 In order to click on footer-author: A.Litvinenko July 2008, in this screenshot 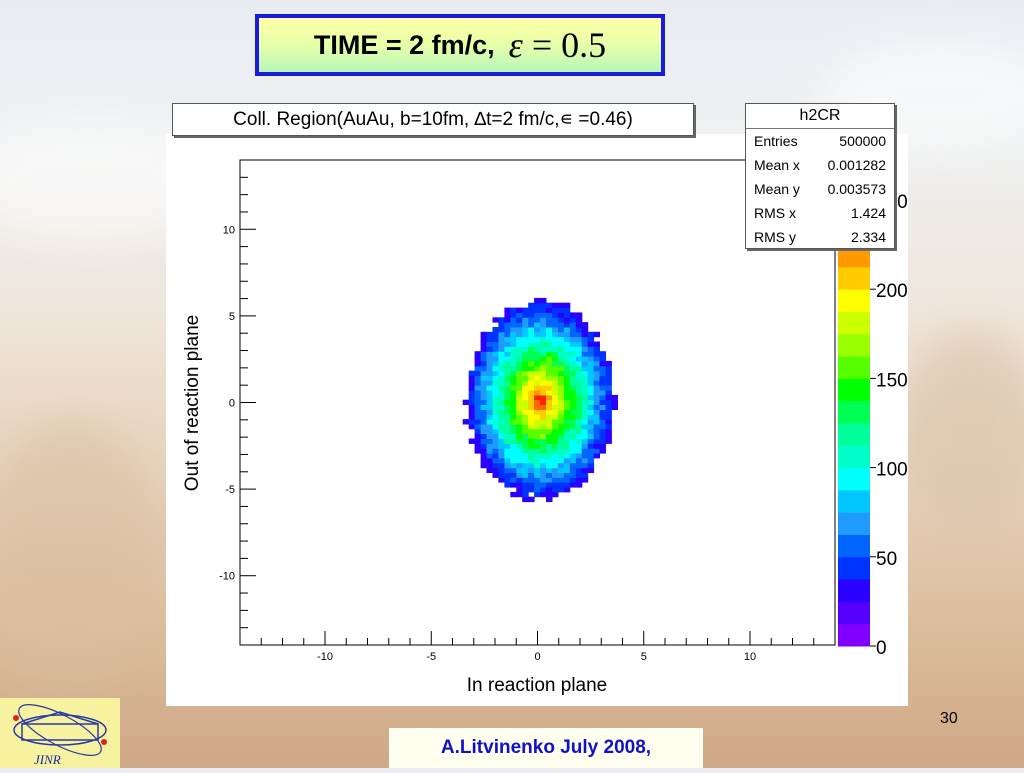, I will do `click(546, 748)`.